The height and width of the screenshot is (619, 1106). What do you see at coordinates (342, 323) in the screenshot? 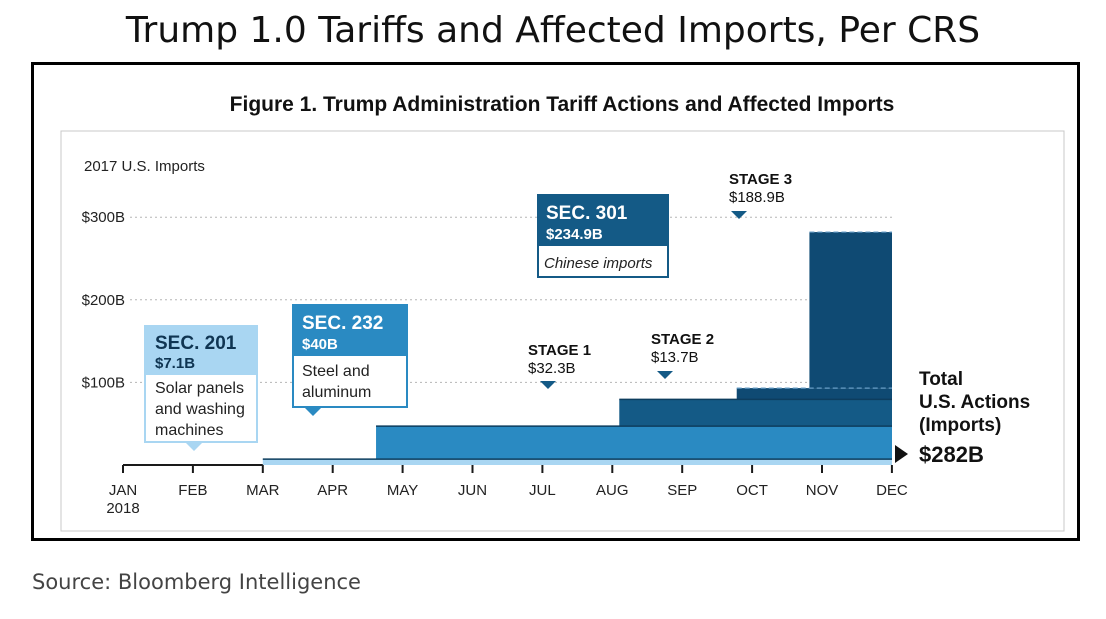
I see `callout-sec232-title: SEC. 232` at bounding box center [342, 323].